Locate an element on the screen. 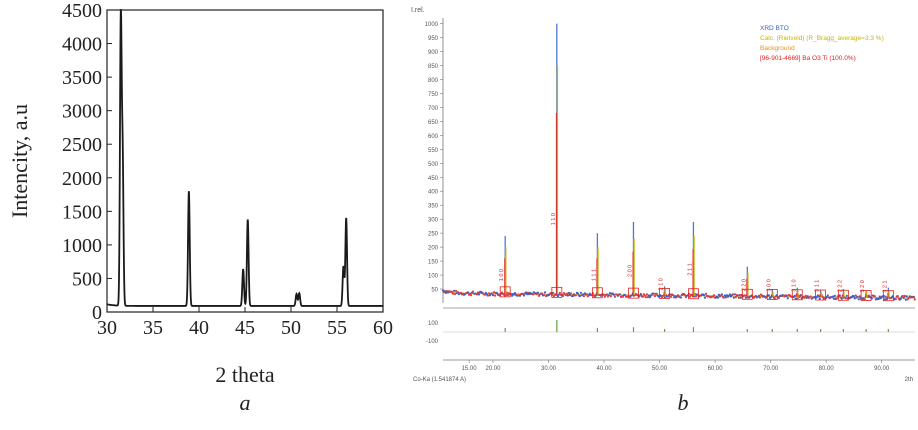 This screenshot has width=918, height=430. x-axis-label: 2 theta is located at coordinates (244, 374).